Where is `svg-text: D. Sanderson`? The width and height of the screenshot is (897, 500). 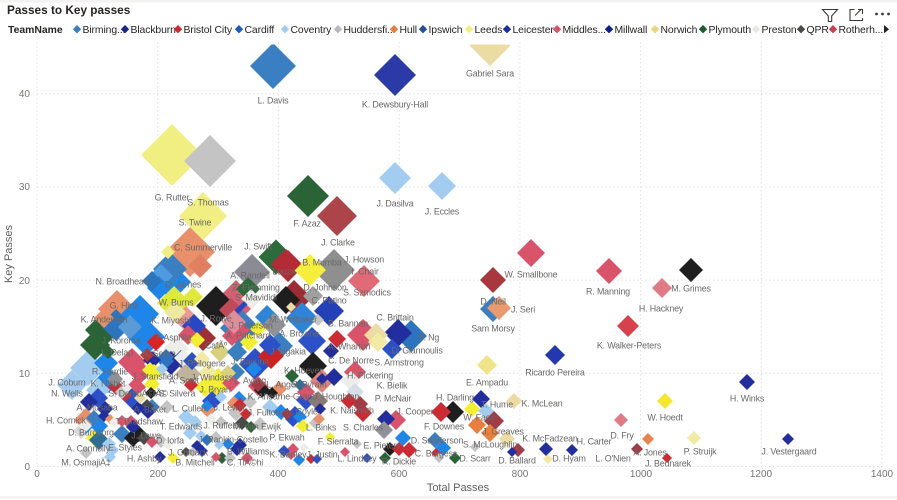
svg-text: D. Sanderson is located at coordinates (437, 441).